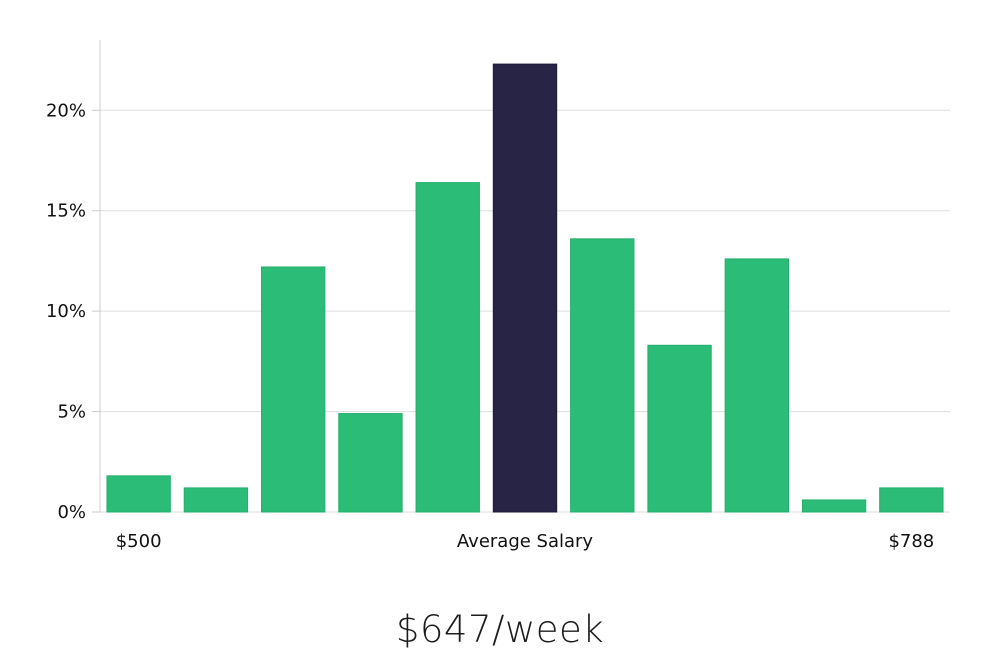 Image resolution: width=1000 pixels, height=660 pixels. I want to click on average-salary-bar, so click(525, 288).